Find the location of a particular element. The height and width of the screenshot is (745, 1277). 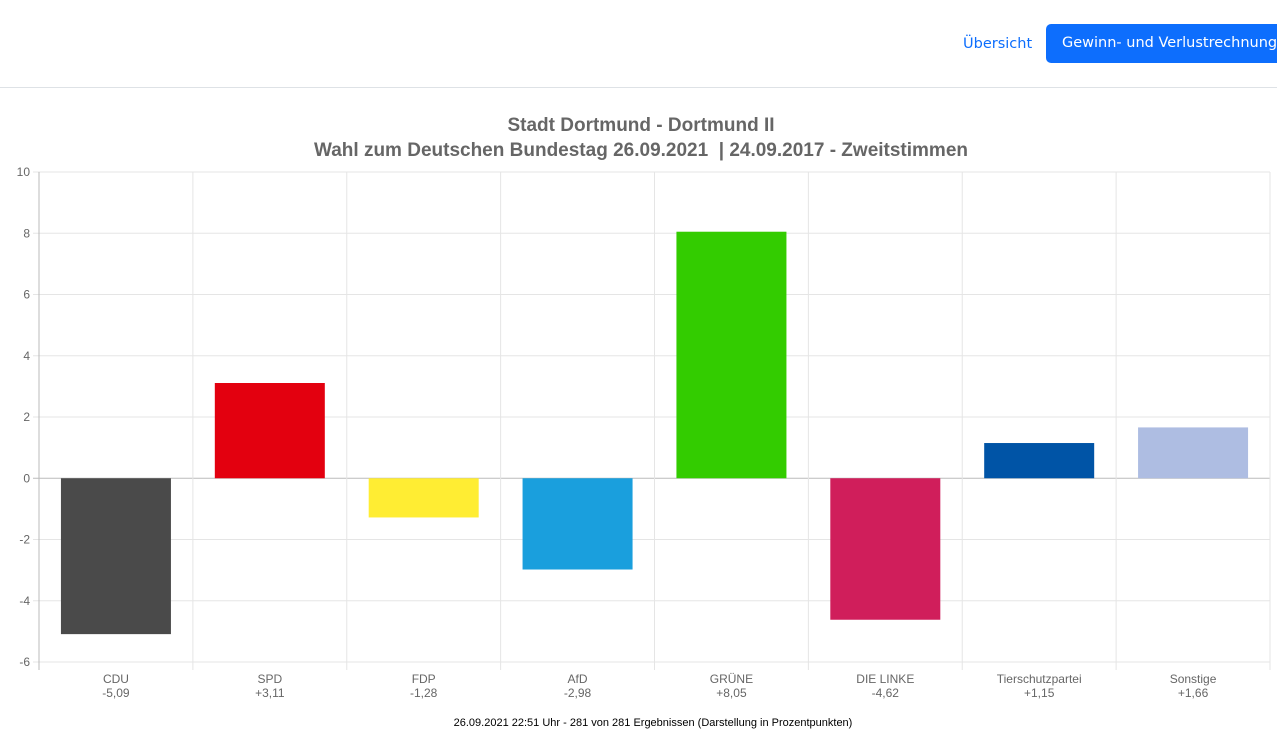

x-tick-label: Sonstige is located at coordinates (1193, 679).